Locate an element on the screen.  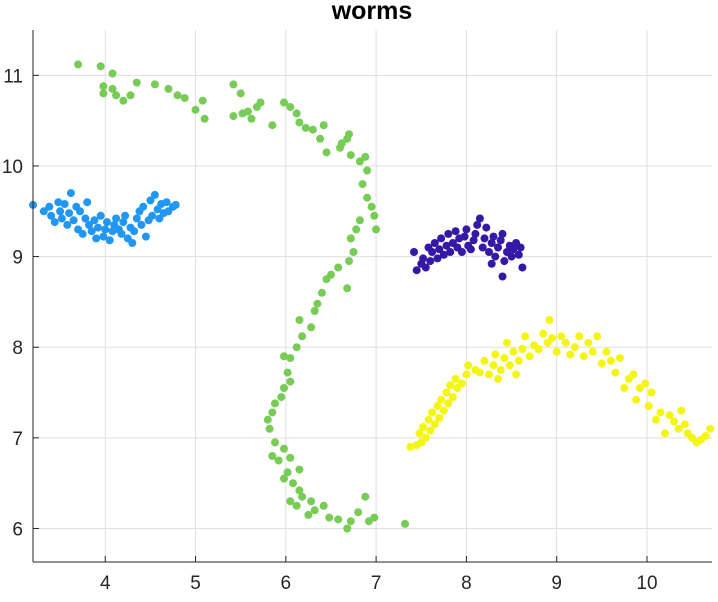
x-tick-label: 5 is located at coordinates (195, 583).